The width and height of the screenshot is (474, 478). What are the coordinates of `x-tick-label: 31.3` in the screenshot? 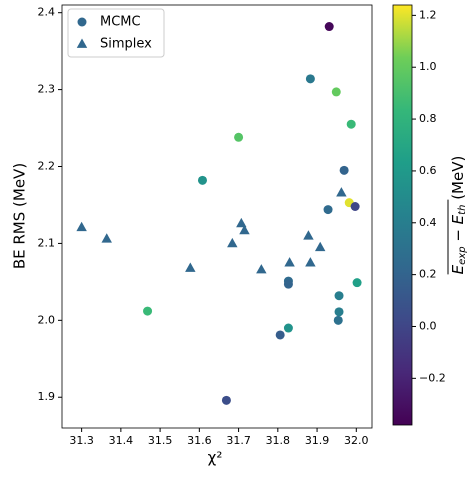 It's located at (81, 440).